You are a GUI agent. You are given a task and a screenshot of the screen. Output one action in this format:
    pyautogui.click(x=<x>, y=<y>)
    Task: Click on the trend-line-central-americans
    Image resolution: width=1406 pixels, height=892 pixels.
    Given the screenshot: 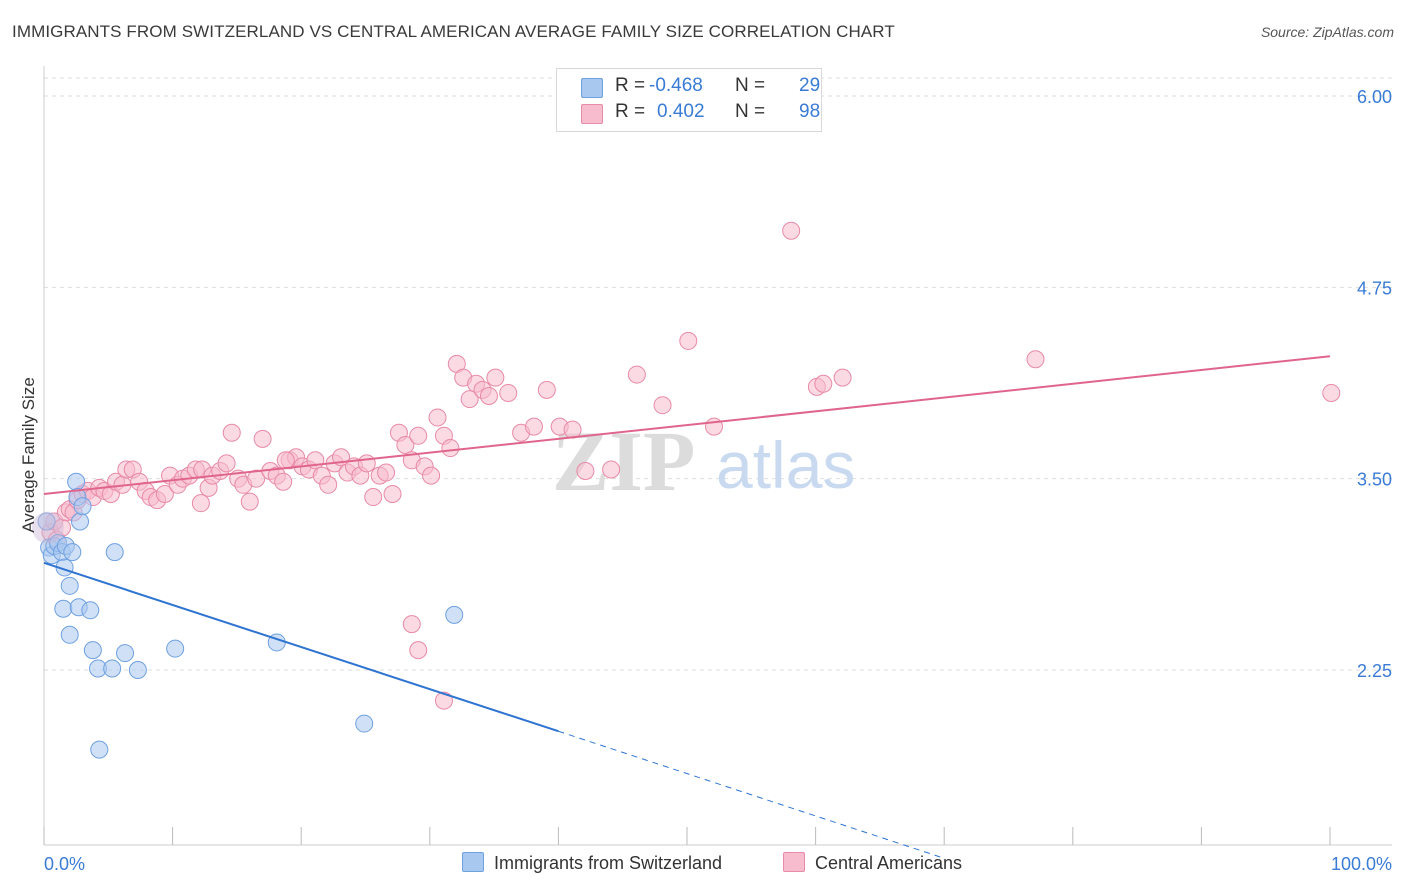 What is the action you would take?
    pyautogui.click(x=687, y=425)
    